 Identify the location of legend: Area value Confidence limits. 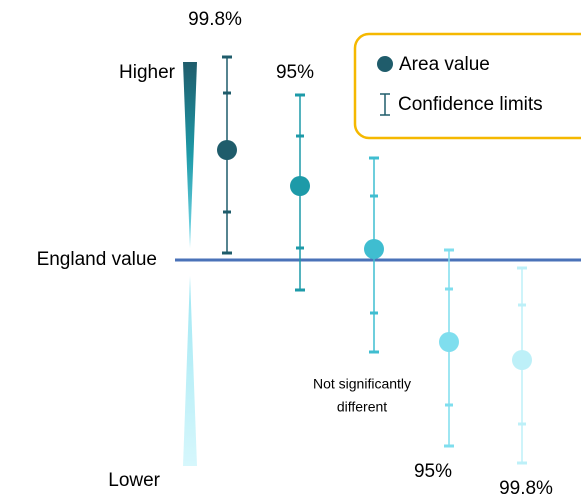
(467, 86).